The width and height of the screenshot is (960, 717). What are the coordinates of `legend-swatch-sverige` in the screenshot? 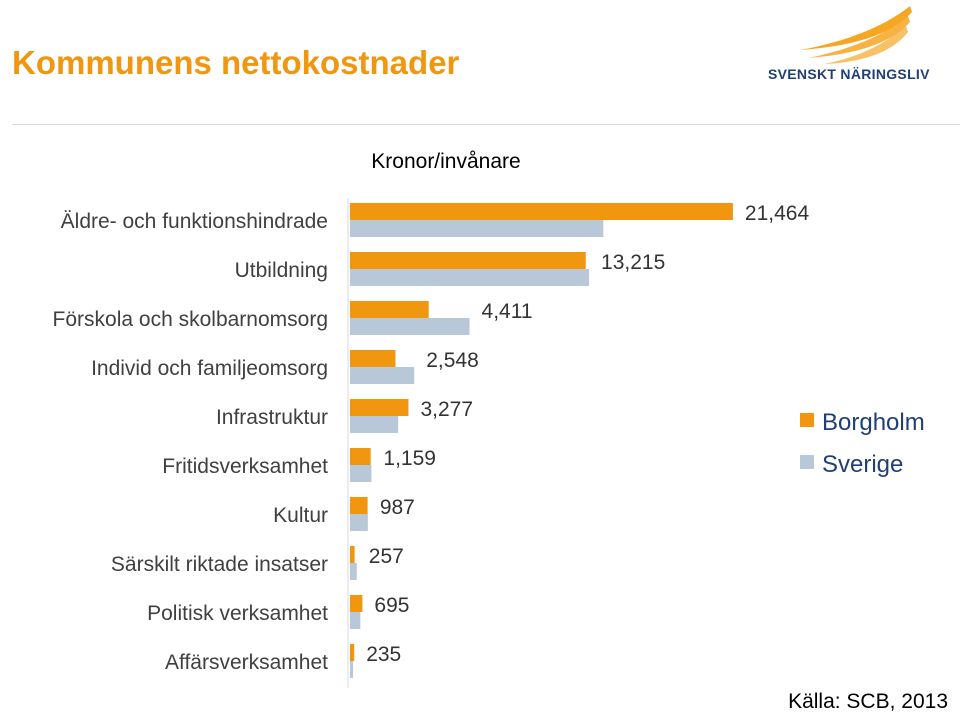 It's located at (807, 462).